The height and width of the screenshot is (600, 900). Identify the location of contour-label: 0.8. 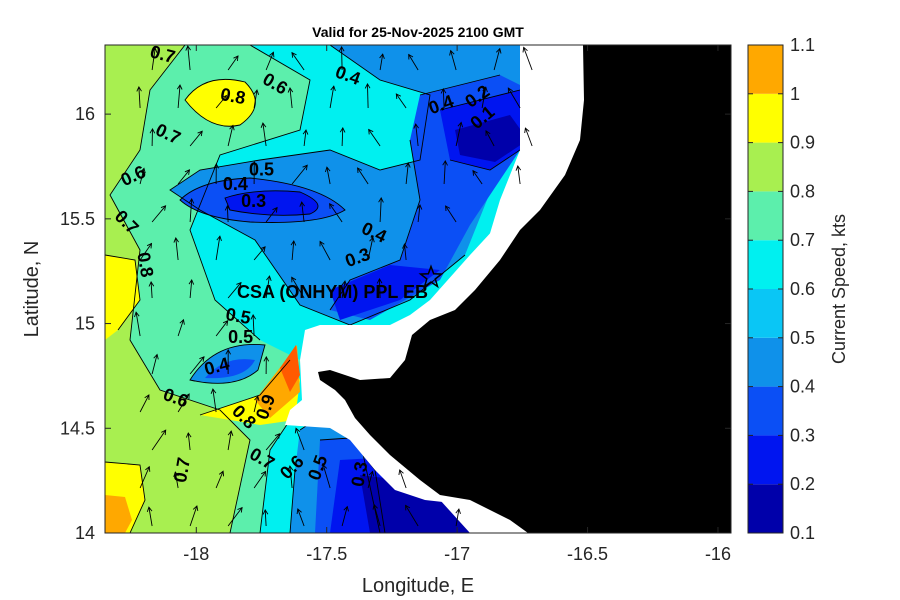
(145, 265).